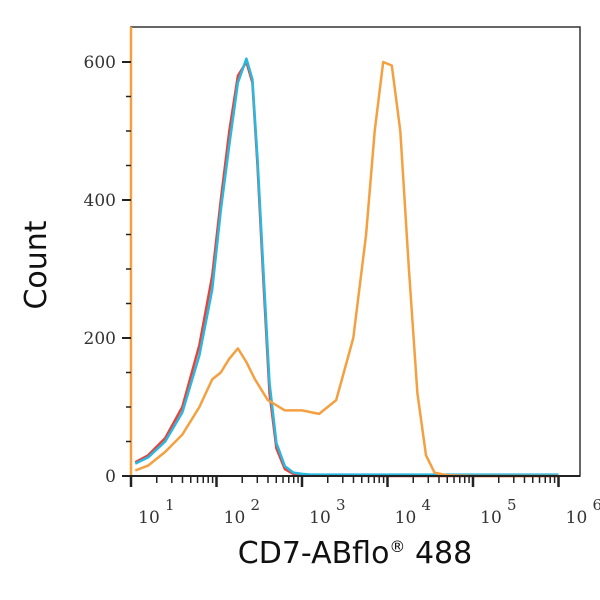 This screenshot has width=600, height=600. I want to click on y-tick-label: 0, so click(110, 477).